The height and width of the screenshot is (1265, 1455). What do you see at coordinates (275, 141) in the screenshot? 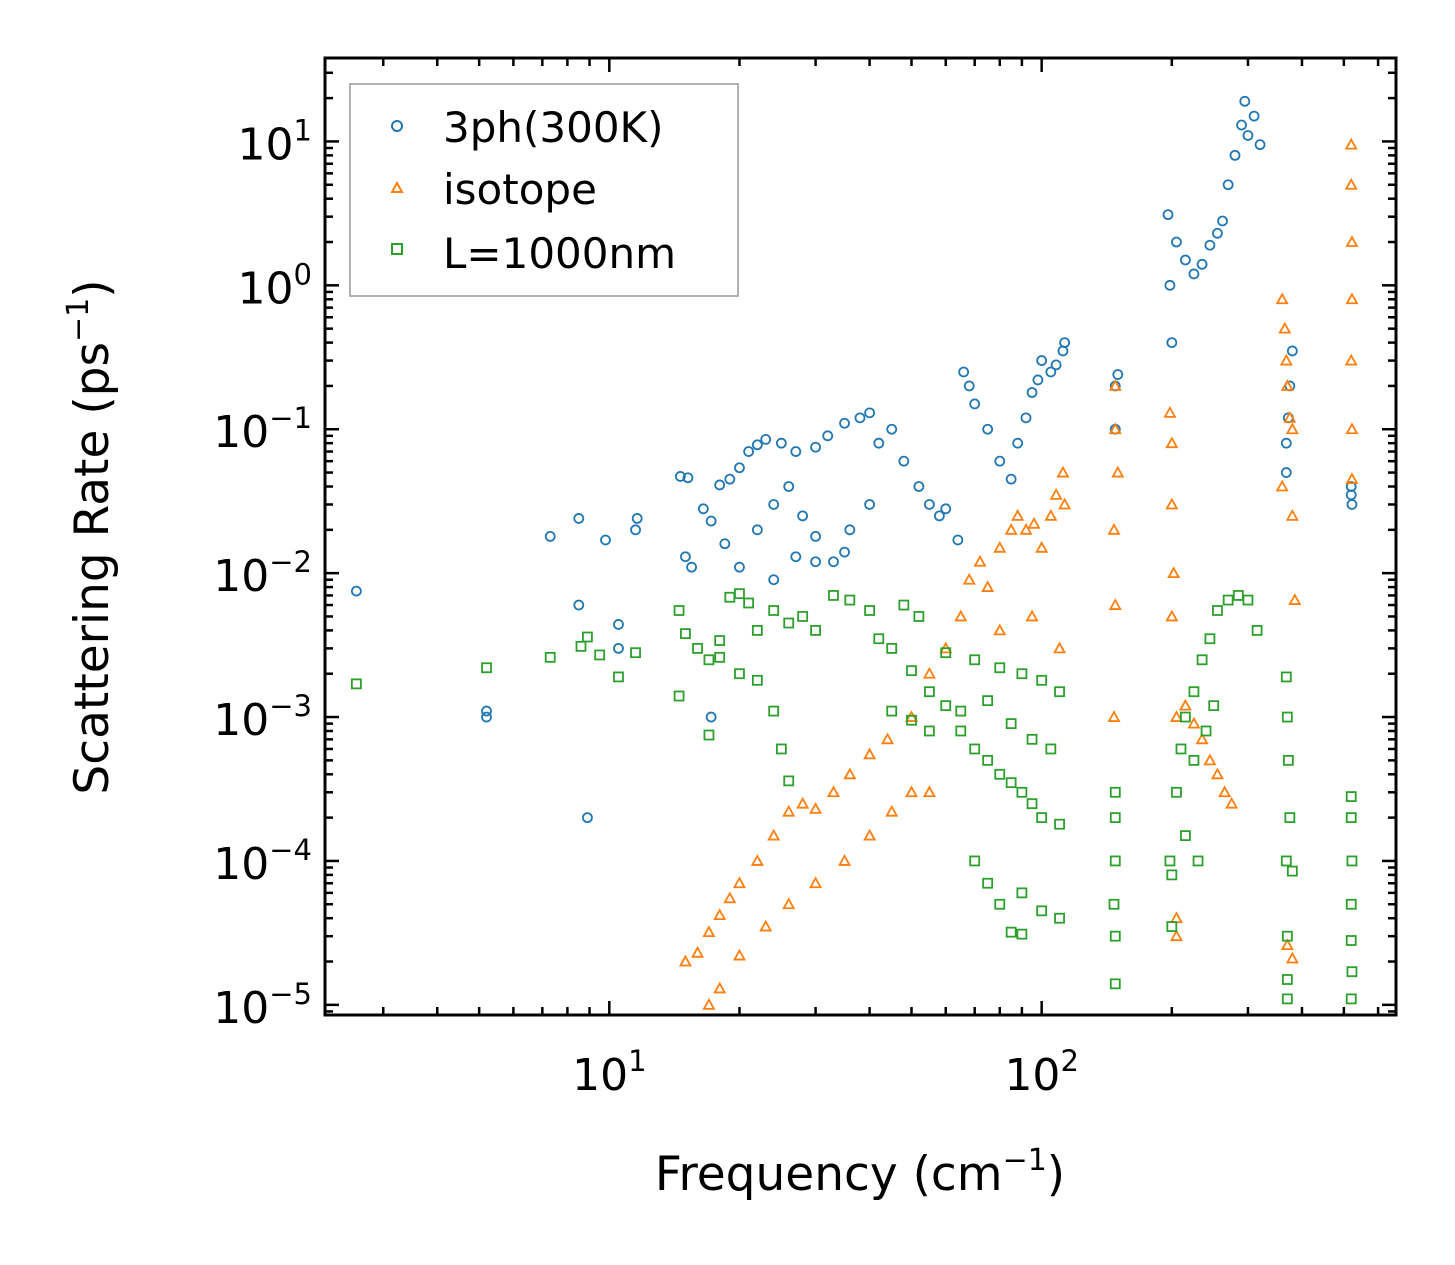
I see `y-tick-label: 10¹` at bounding box center [275, 141].